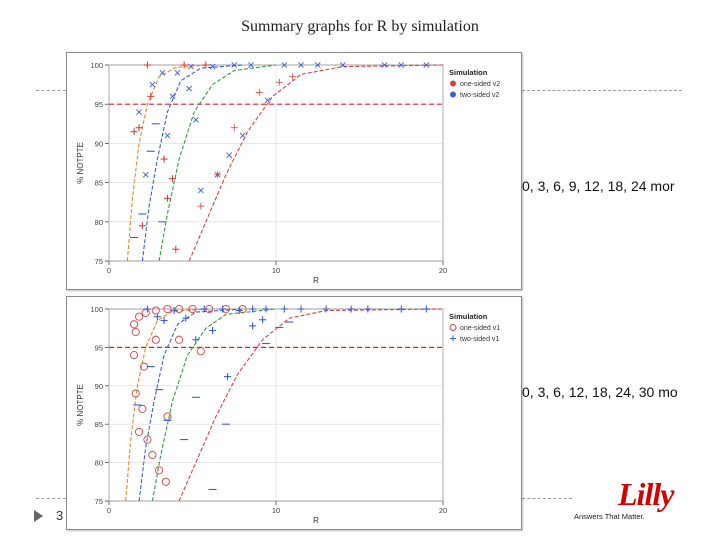  What do you see at coordinates (99, 501) in the screenshot?
I see `y-tick-label: 75` at bounding box center [99, 501].